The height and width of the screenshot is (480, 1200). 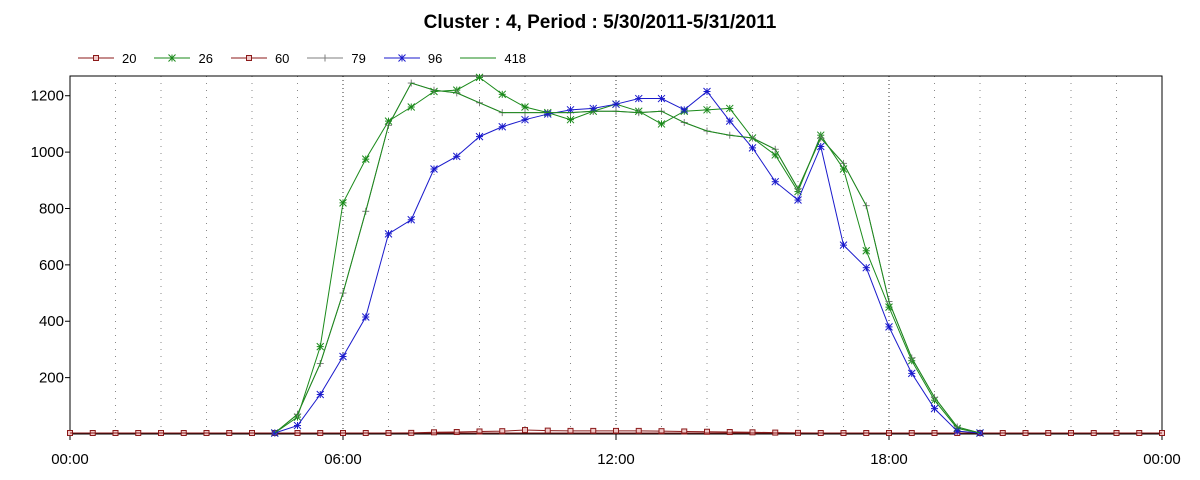 I want to click on legend-item-96: 96, so click(x=413, y=58).